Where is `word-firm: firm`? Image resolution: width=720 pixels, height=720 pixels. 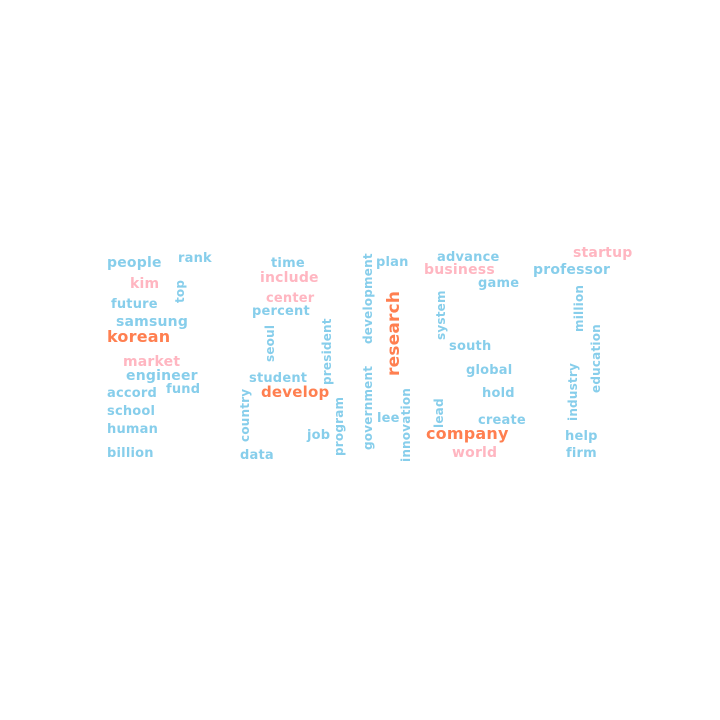 word-firm: firm is located at coordinates (581, 453).